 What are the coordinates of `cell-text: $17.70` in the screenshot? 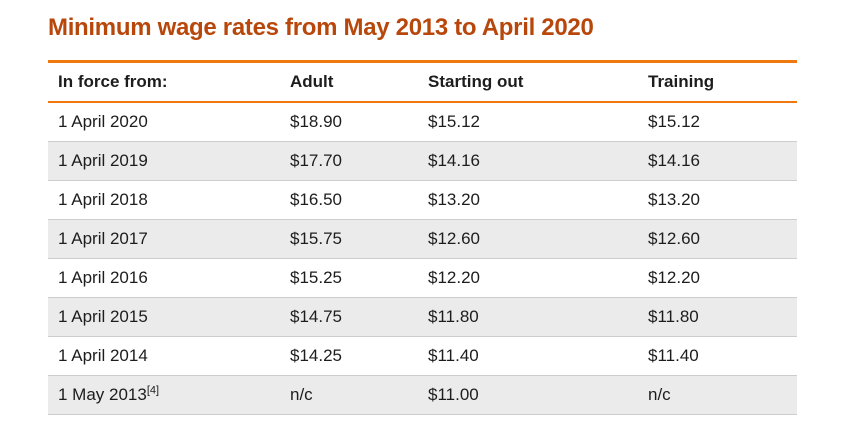 It's located at (316, 160).